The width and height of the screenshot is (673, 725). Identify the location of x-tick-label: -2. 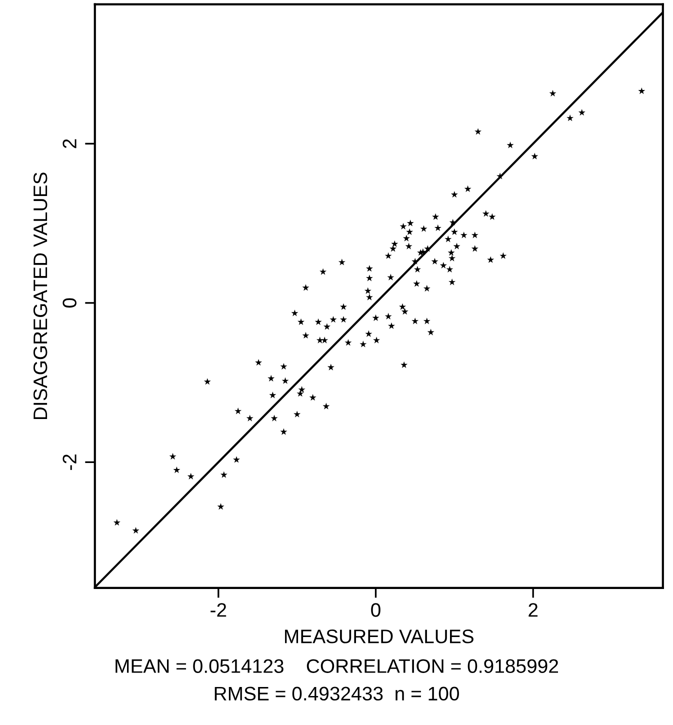
(218, 610).